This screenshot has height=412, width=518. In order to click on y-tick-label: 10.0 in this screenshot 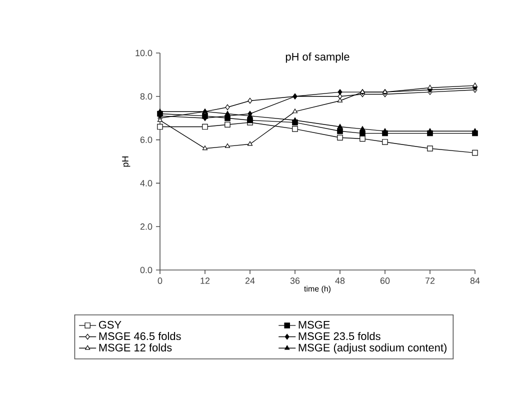, I will do `click(144, 53)`.